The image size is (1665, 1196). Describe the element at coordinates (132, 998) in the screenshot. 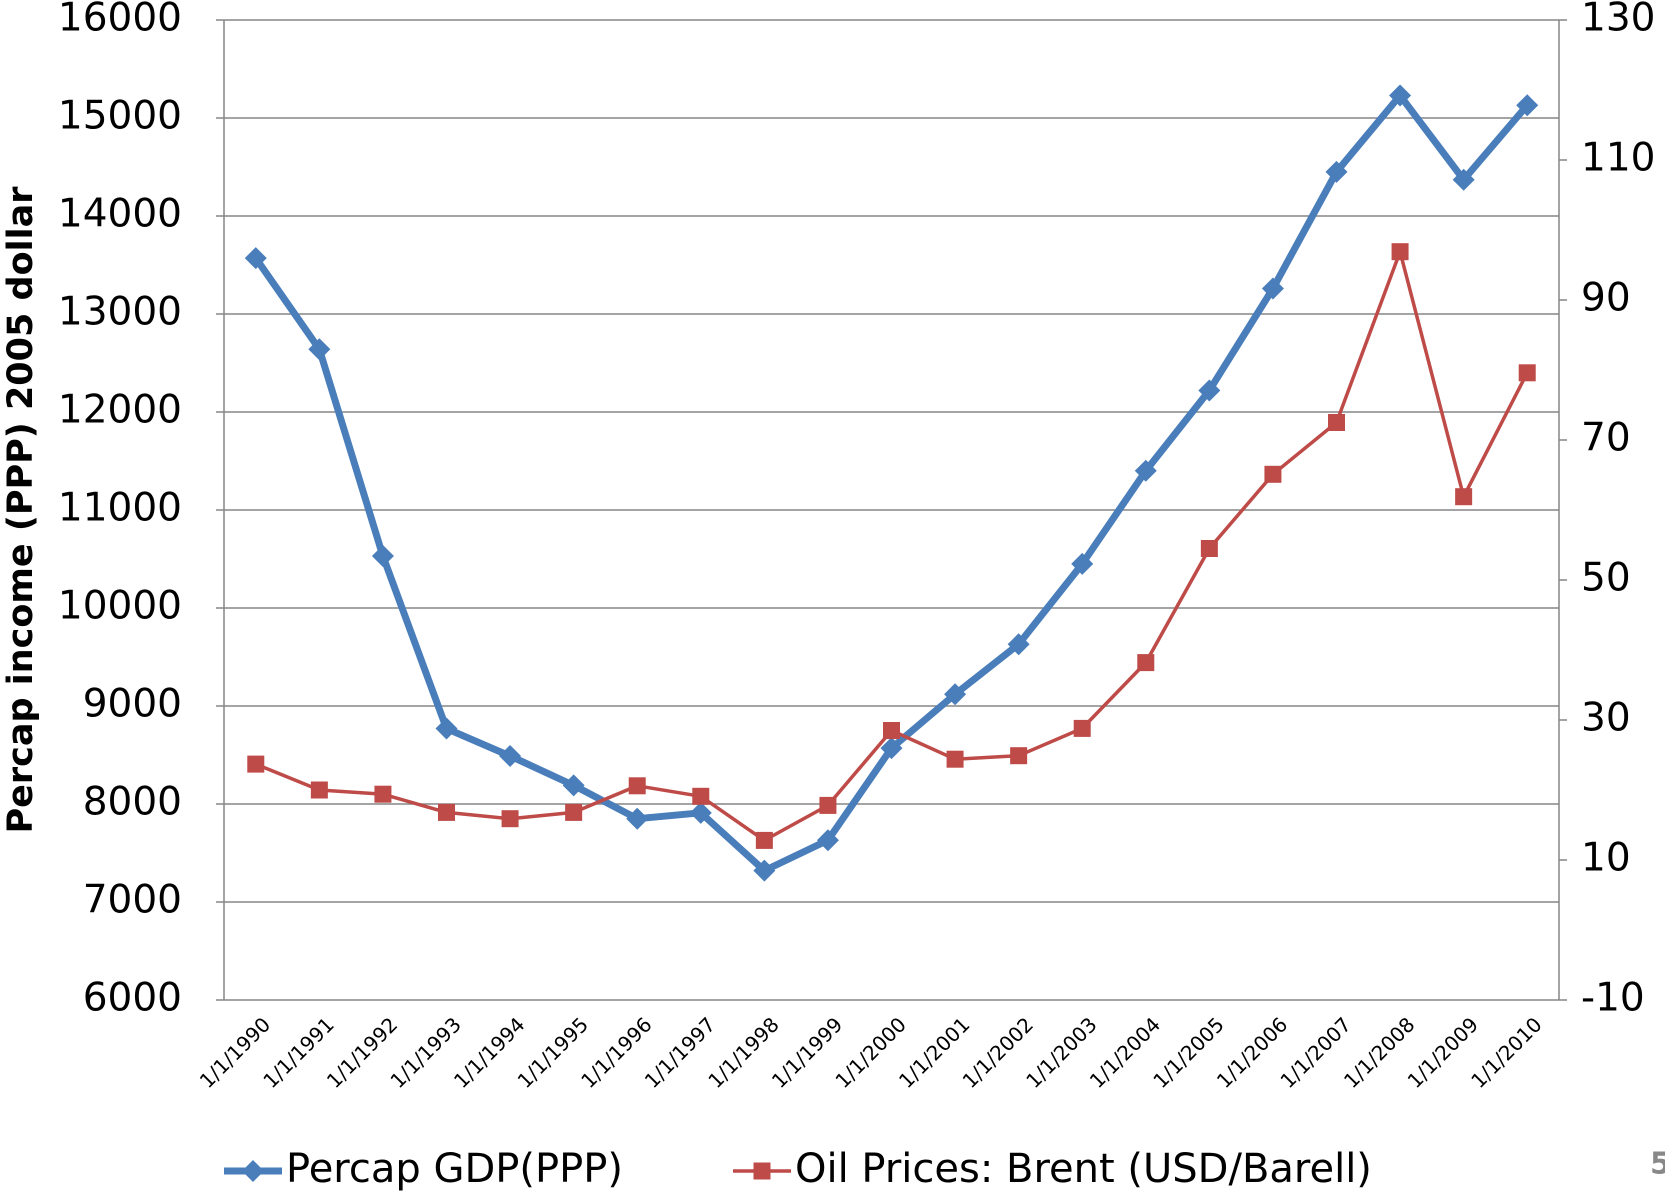

I see `y-tick-label: 6000` at that location.